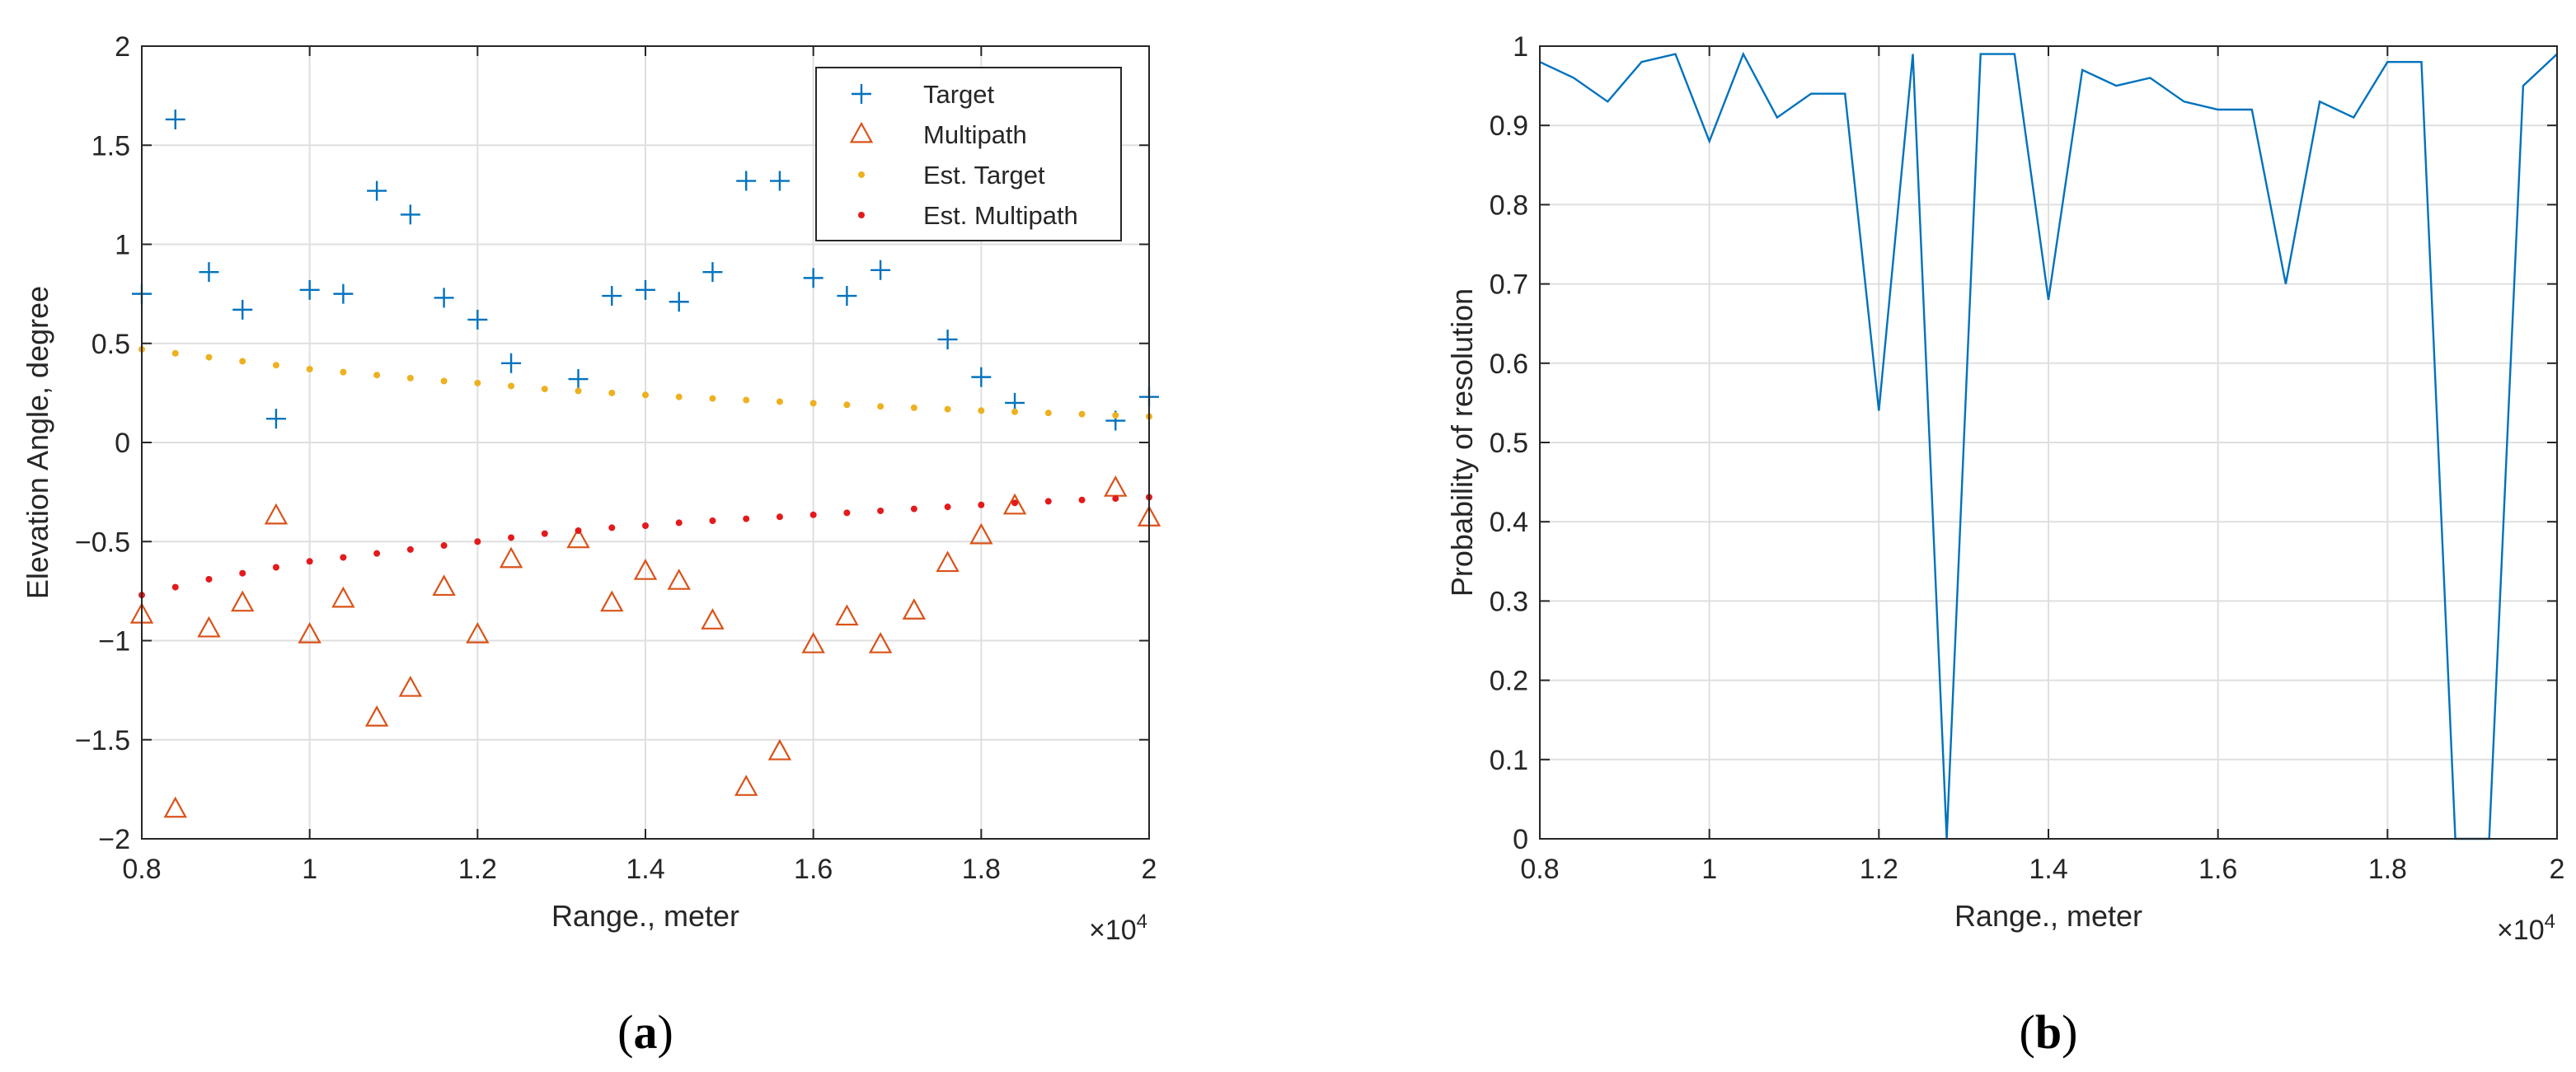 The height and width of the screenshot is (1072, 2576). Describe the element at coordinates (123, 443) in the screenshot. I see `panel-a-y-tick-label: 0` at that location.